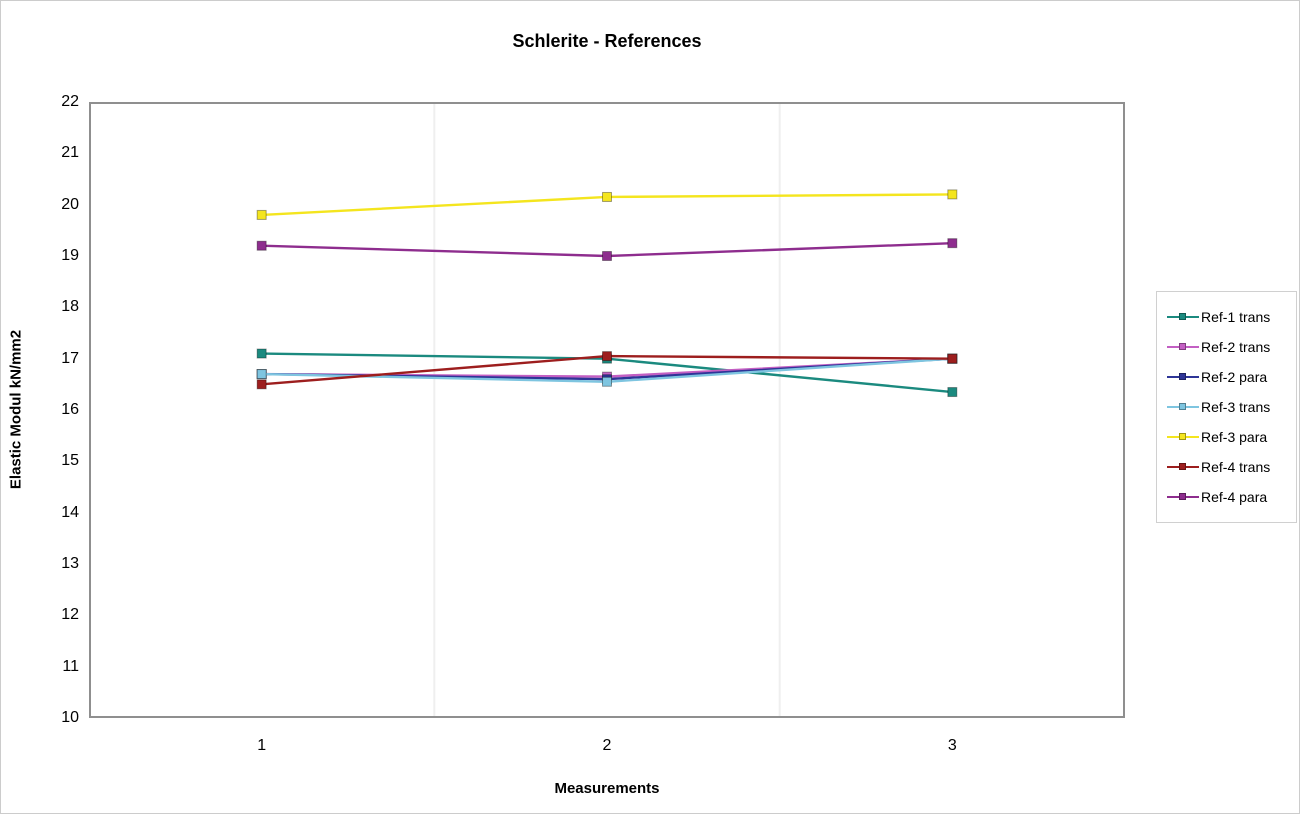  I want to click on y-tick-label: 20, so click(70, 204).